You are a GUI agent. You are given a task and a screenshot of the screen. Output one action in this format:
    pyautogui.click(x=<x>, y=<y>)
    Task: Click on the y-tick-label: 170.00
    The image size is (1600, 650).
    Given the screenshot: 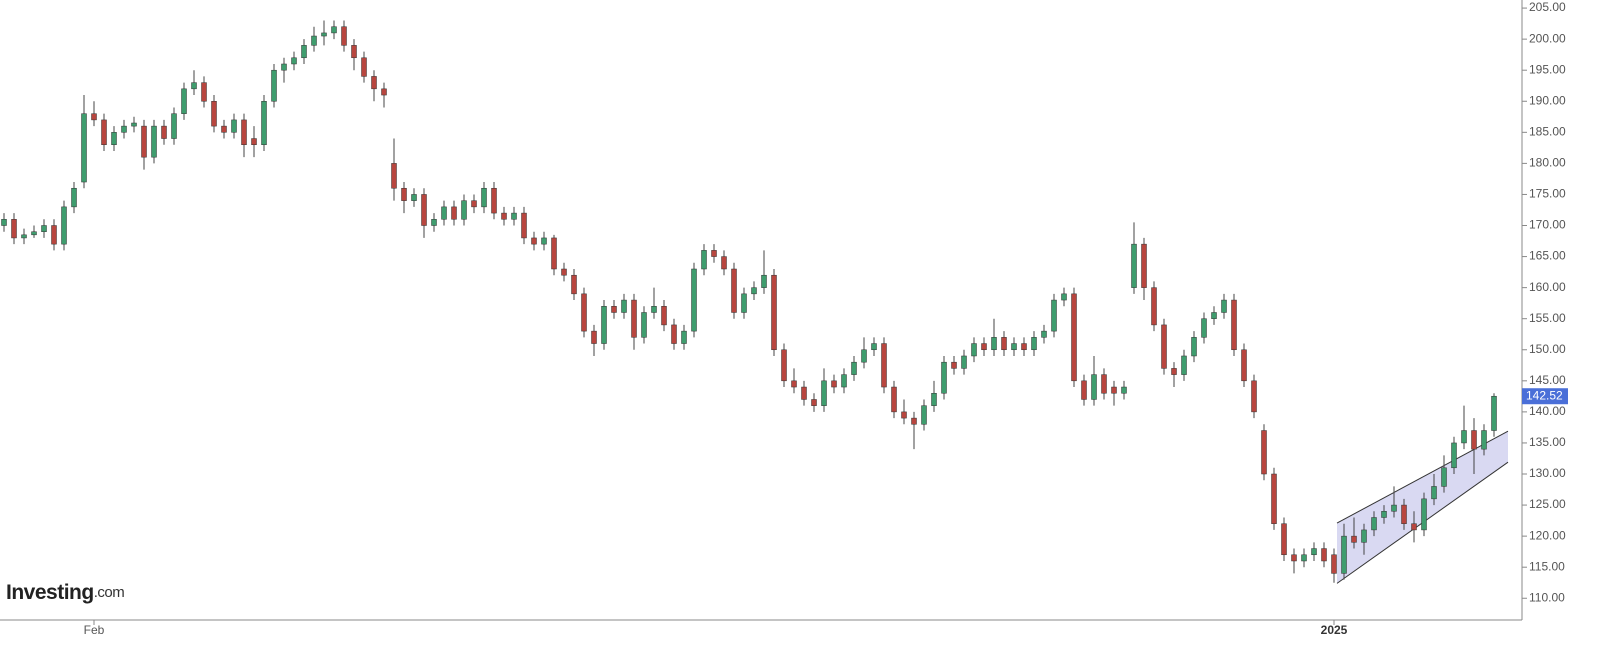 What is the action you would take?
    pyautogui.click(x=1547, y=225)
    